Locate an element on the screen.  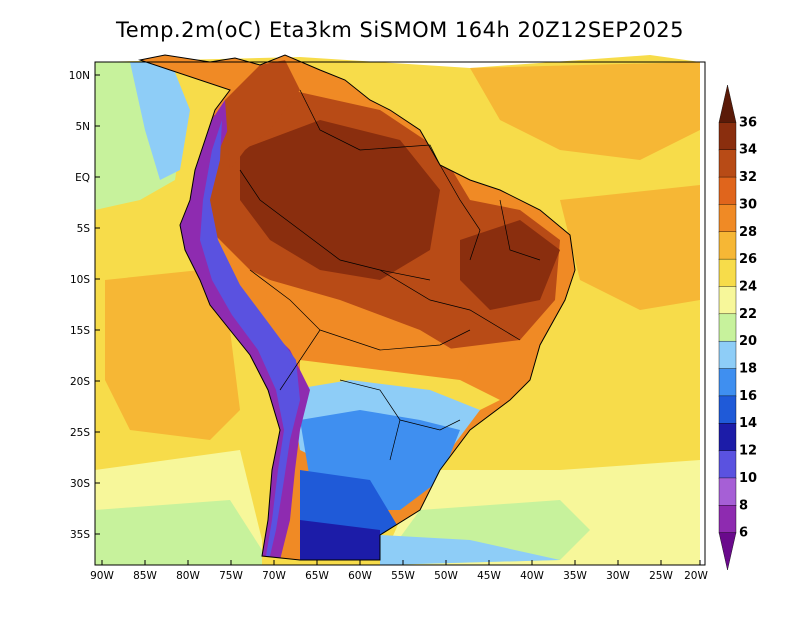
south-pacific-cooler is located at coordinates (178, 532).